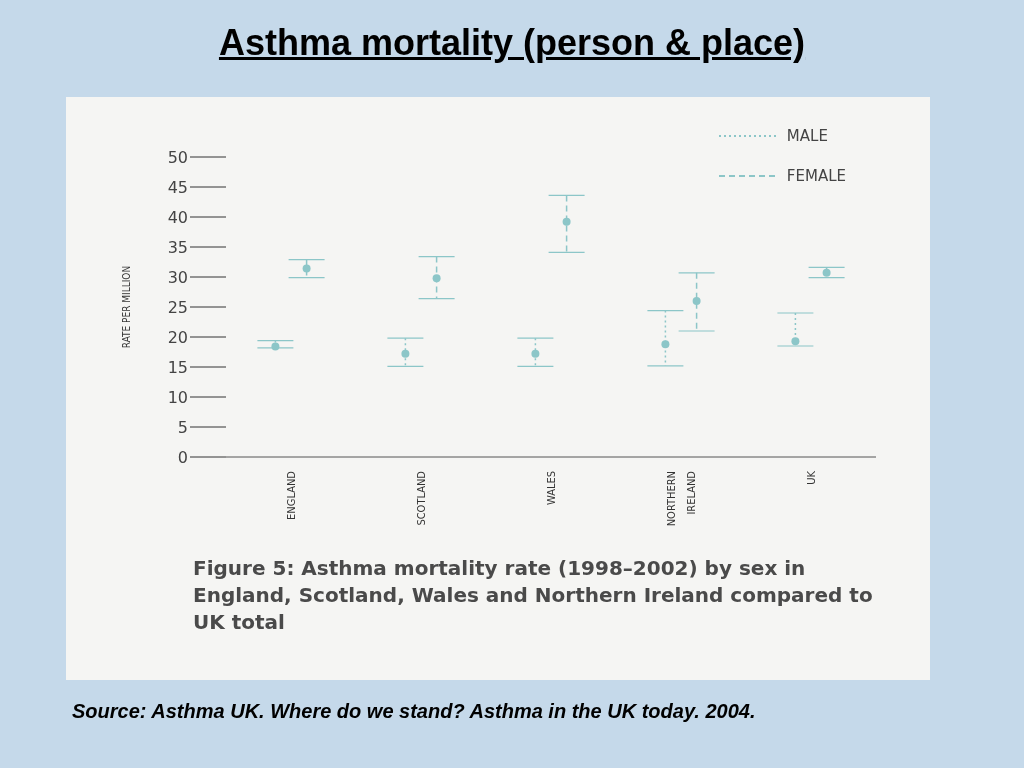 This screenshot has height=768, width=1024. Describe the element at coordinates (681, 498) in the screenshot. I see `x-tick-label: NORTHERN IRELAND` at that location.